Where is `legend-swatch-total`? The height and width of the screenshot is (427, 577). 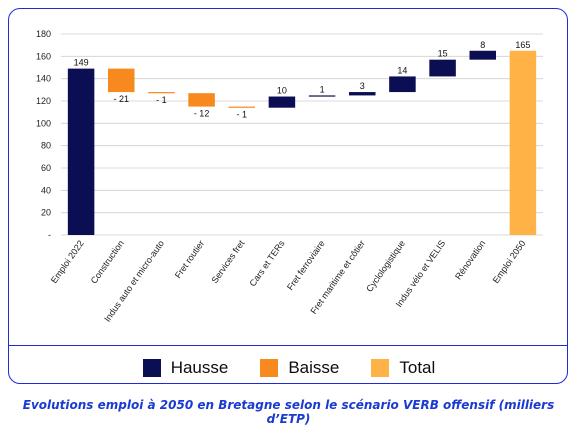
legend-swatch-total is located at coordinates (380, 368).